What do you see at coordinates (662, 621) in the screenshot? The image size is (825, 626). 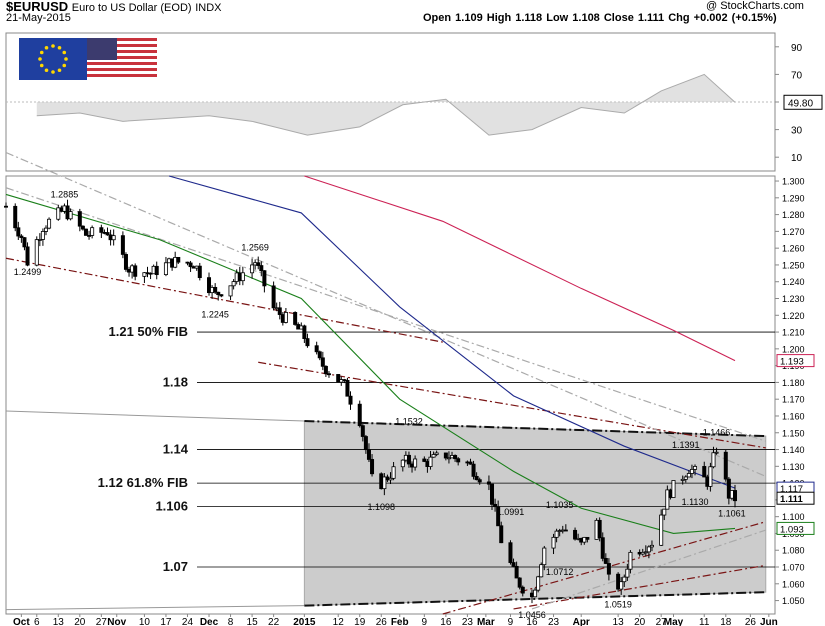 I see `x-tick-label: 27` at bounding box center [662, 621].